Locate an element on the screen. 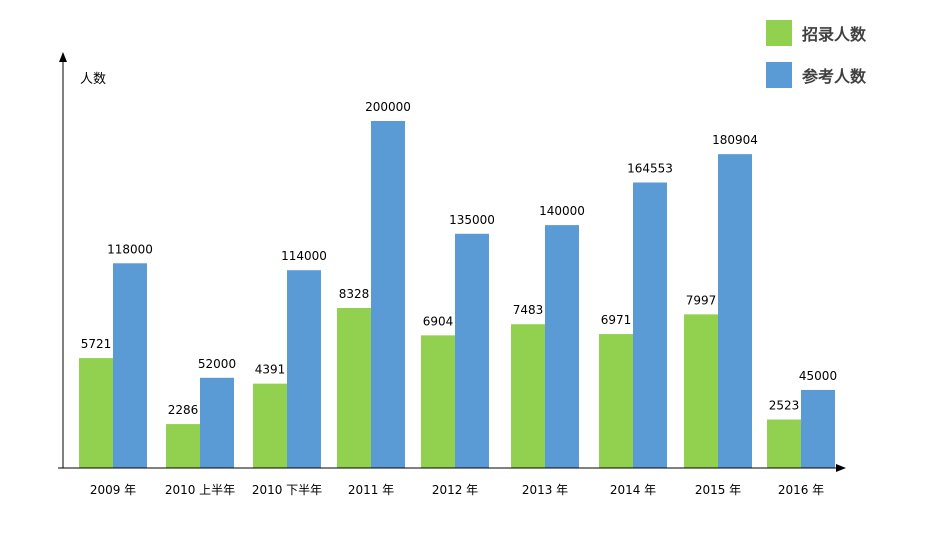 Image resolution: width=927 pixels, height=548 pixels. data-label-recruited-6: 6971 is located at coordinates (616, 320).